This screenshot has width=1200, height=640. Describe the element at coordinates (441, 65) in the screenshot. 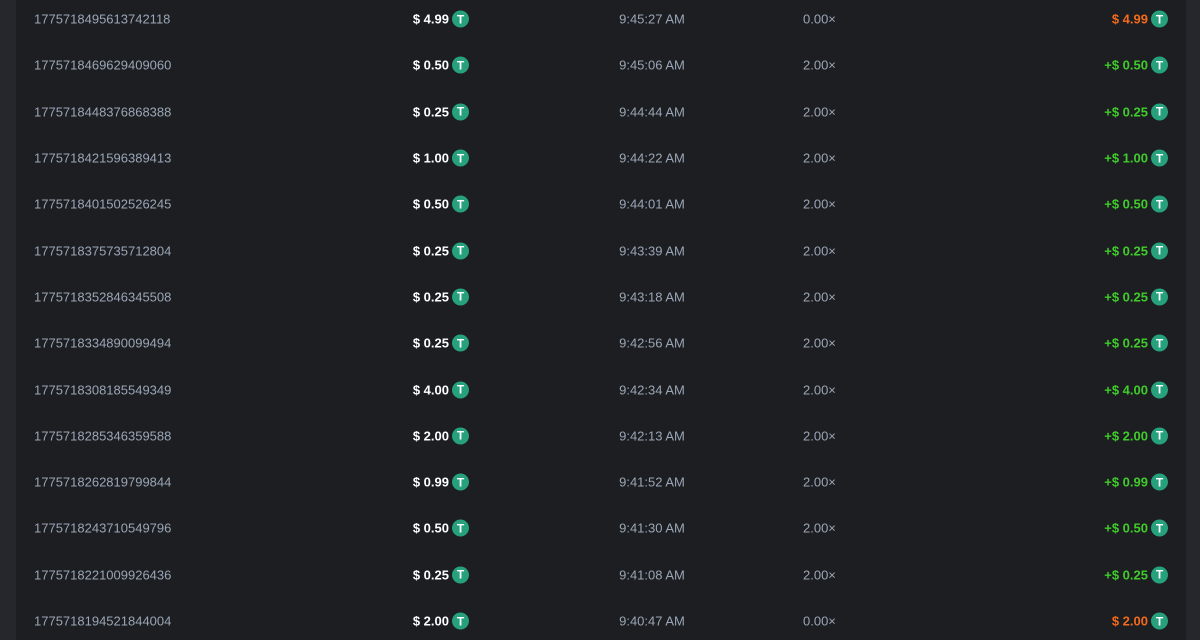

I see `bet-amount: $ 0.50 T` at that location.